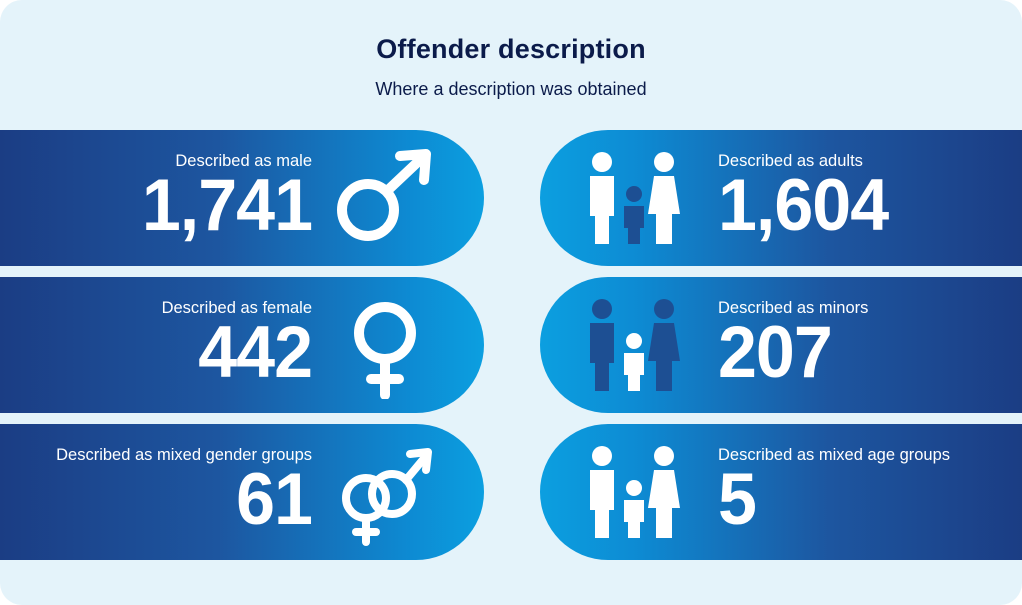  What do you see at coordinates (775, 352) in the screenshot?
I see `card-value: 207` at bounding box center [775, 352].